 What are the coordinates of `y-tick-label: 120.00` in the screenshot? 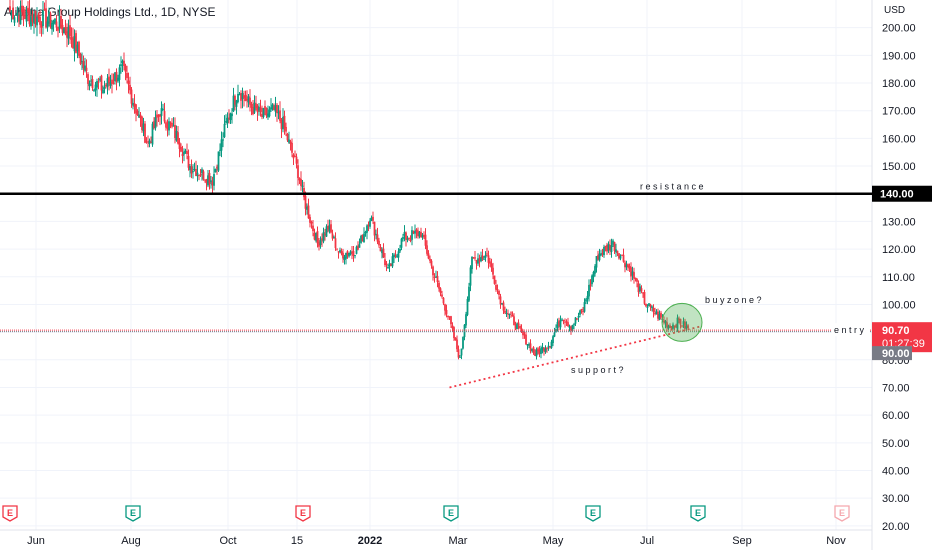 It's located at (899, 250).